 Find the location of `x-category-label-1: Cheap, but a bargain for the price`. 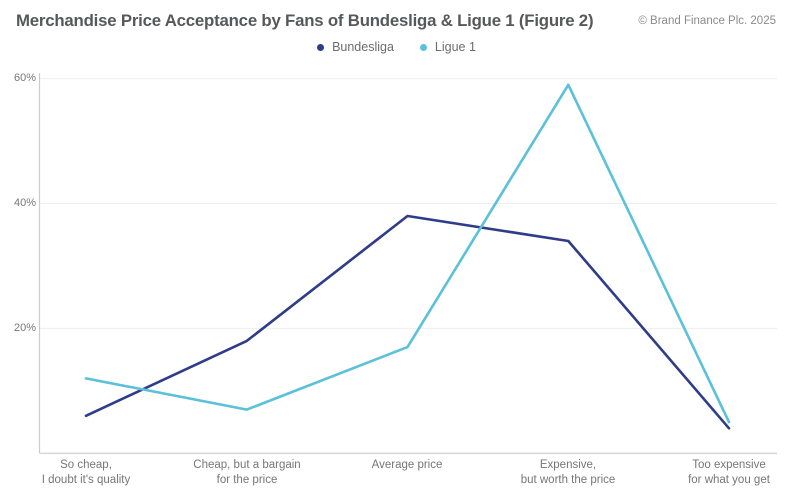

x-category-label-1: Cheap, but a bargain for the price is located at coordinates (247, 472).